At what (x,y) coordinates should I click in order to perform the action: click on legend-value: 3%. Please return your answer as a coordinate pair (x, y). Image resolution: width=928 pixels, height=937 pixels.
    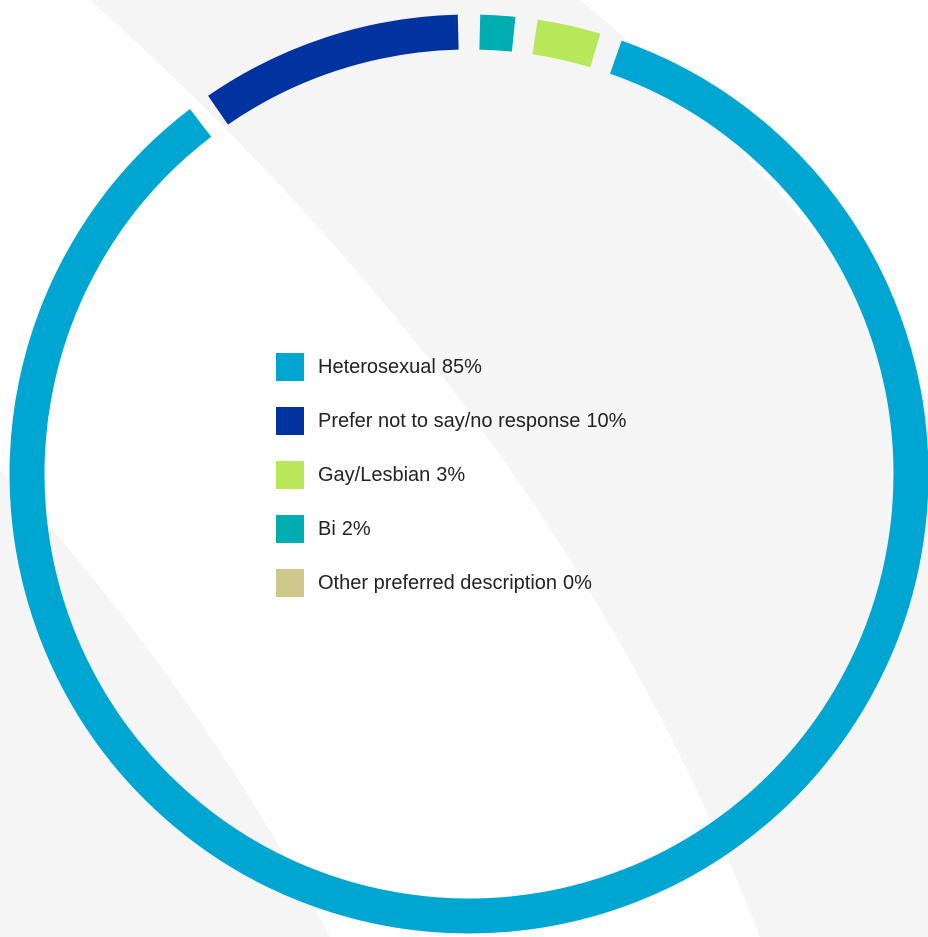
    Looking at the image, I should click on (450, 475).